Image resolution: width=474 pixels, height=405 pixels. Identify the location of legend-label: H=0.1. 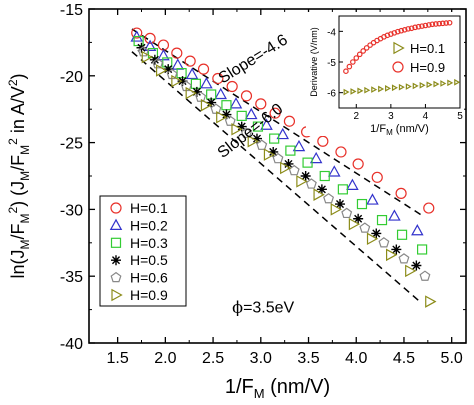
(149, 208).